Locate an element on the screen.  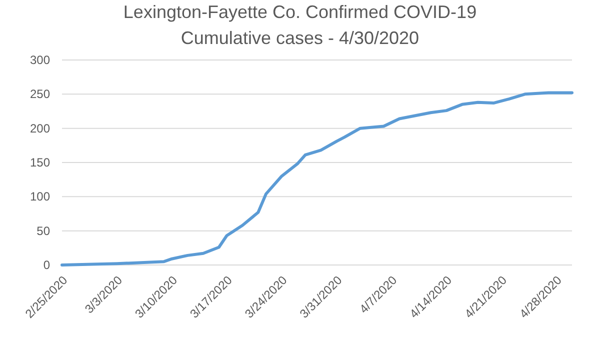
y-tick-label: 100 is located at coordinates (40, 197).